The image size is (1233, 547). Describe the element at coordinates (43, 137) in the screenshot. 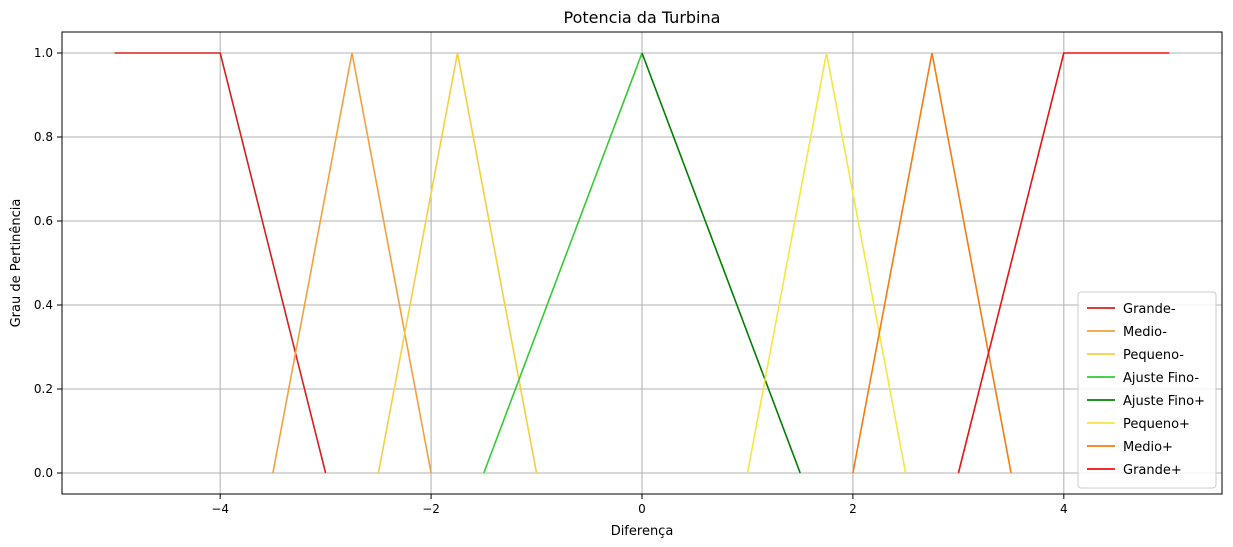

I see `y-tick-label: 0.8` at that location.